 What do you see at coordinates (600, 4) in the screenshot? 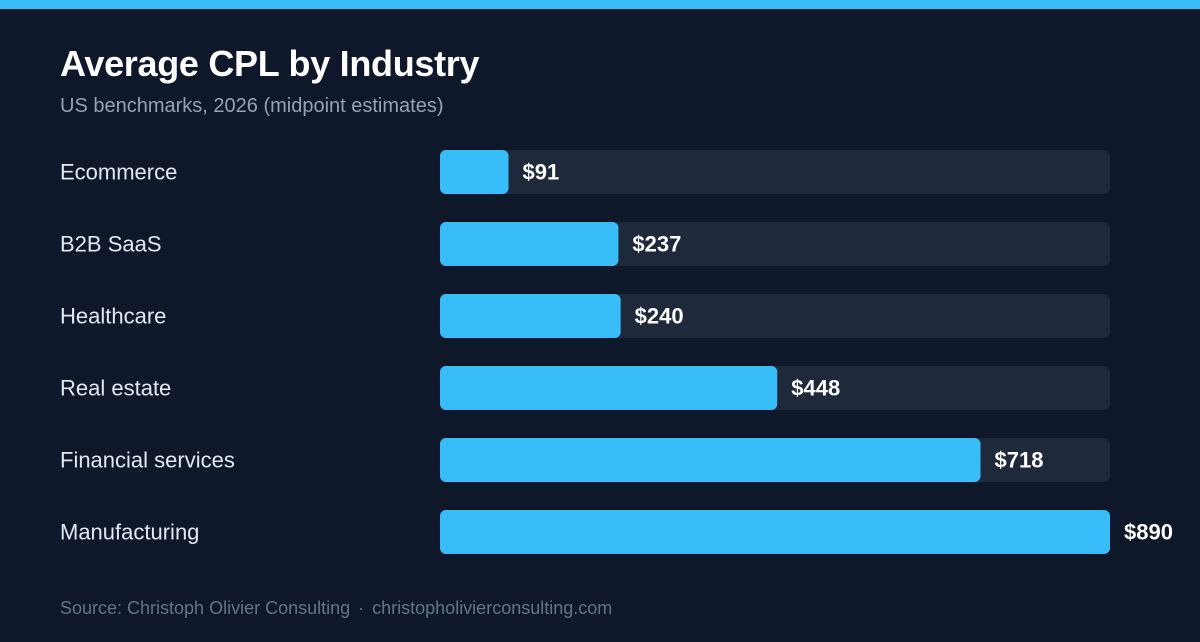
I see `top-accent-bar` at bounding box center [600, 4].